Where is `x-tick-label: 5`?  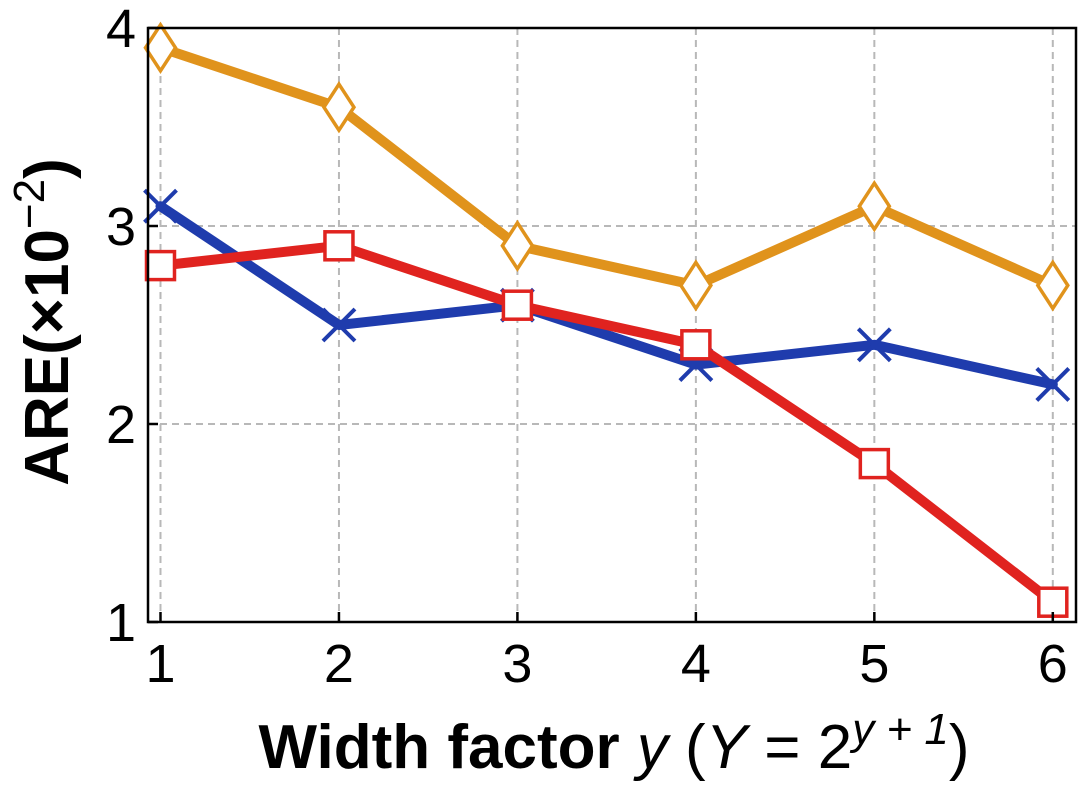 x-tick-label: 5 is located at coordinates (874, 664).